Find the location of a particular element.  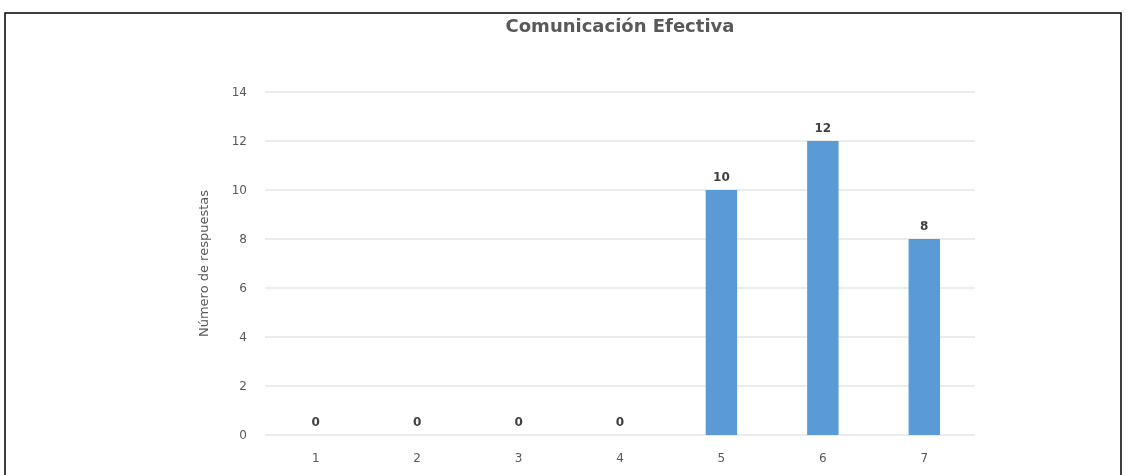

y-axis-title: Número de respuestas is located at coordinates (203, 263).